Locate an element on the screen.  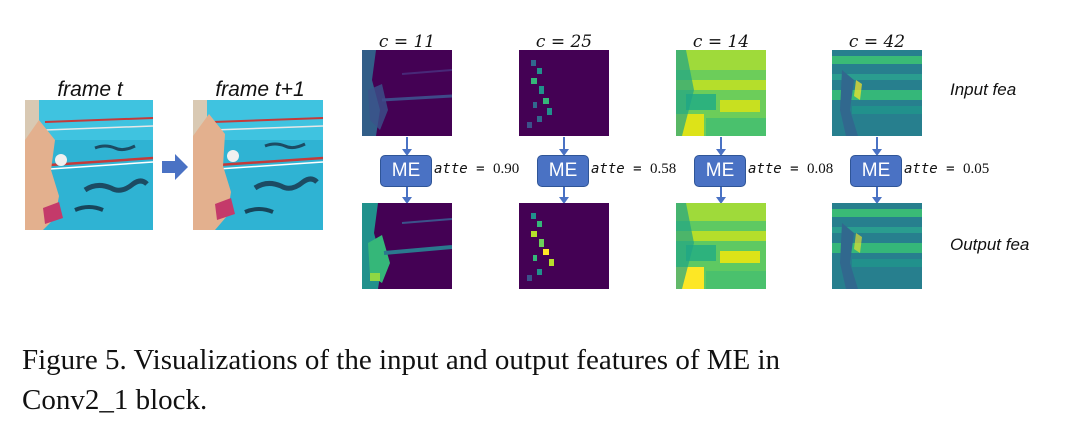
attention-value-2: atte = 0.58 is located at coordinates (634, 169).